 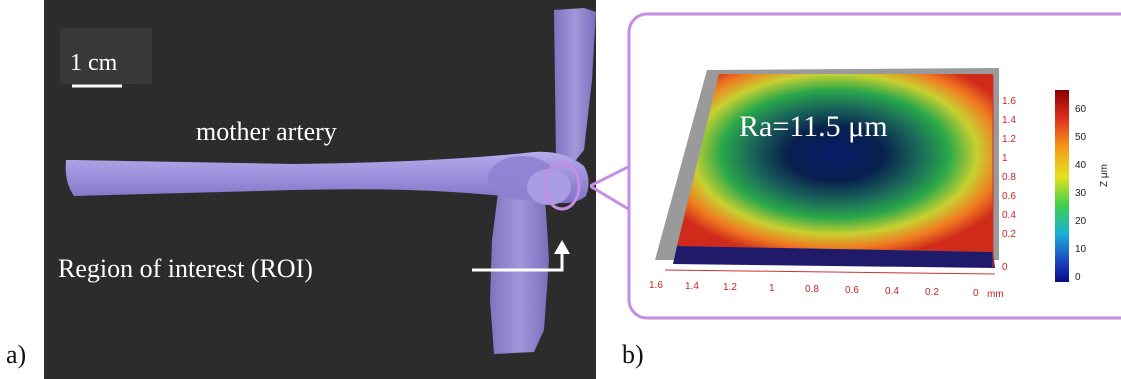 What do you see at coordinates (812, 289) in the screenshot?
I see `bottom-tick-4: 0.8` at bounding box center [812, 289].